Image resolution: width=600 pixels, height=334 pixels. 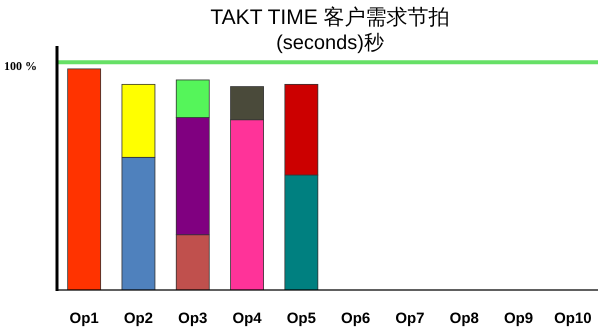 What do you see at coordinates (139, 318) in the screenshot?
I see `x-tick-label: Op2` at bounding box center [139, 318].